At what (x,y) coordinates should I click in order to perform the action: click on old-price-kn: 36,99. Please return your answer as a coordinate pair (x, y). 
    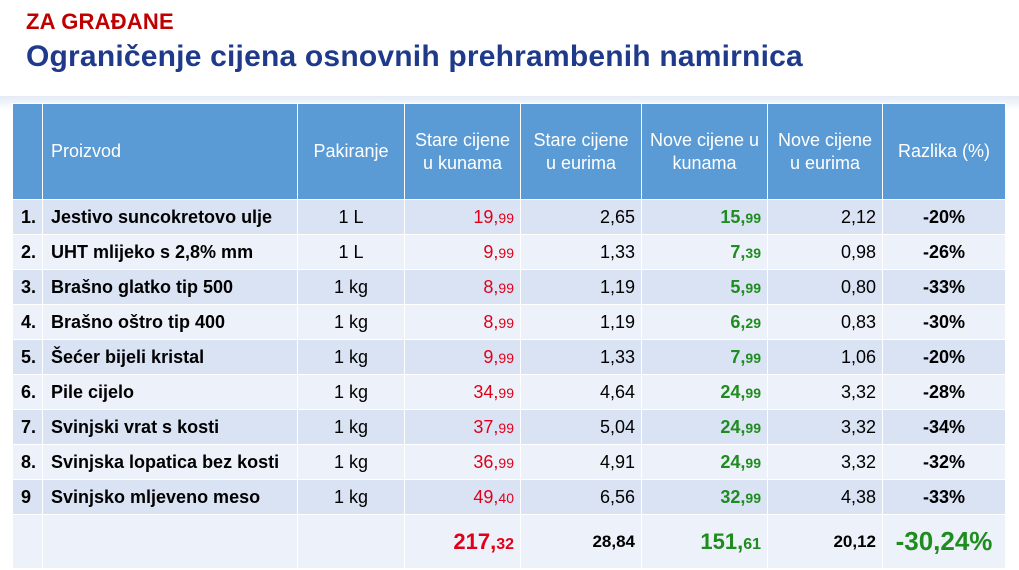
    Looking at the image, I should click on (462, 462).